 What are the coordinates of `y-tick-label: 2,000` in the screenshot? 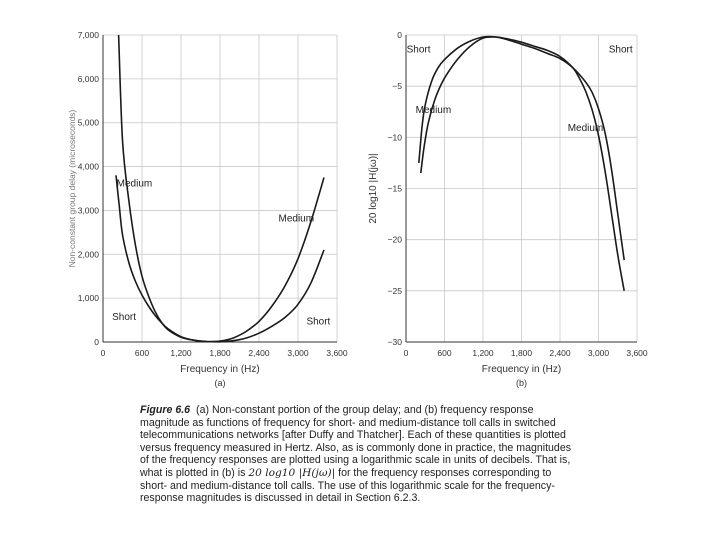 It's located at (89, 254).